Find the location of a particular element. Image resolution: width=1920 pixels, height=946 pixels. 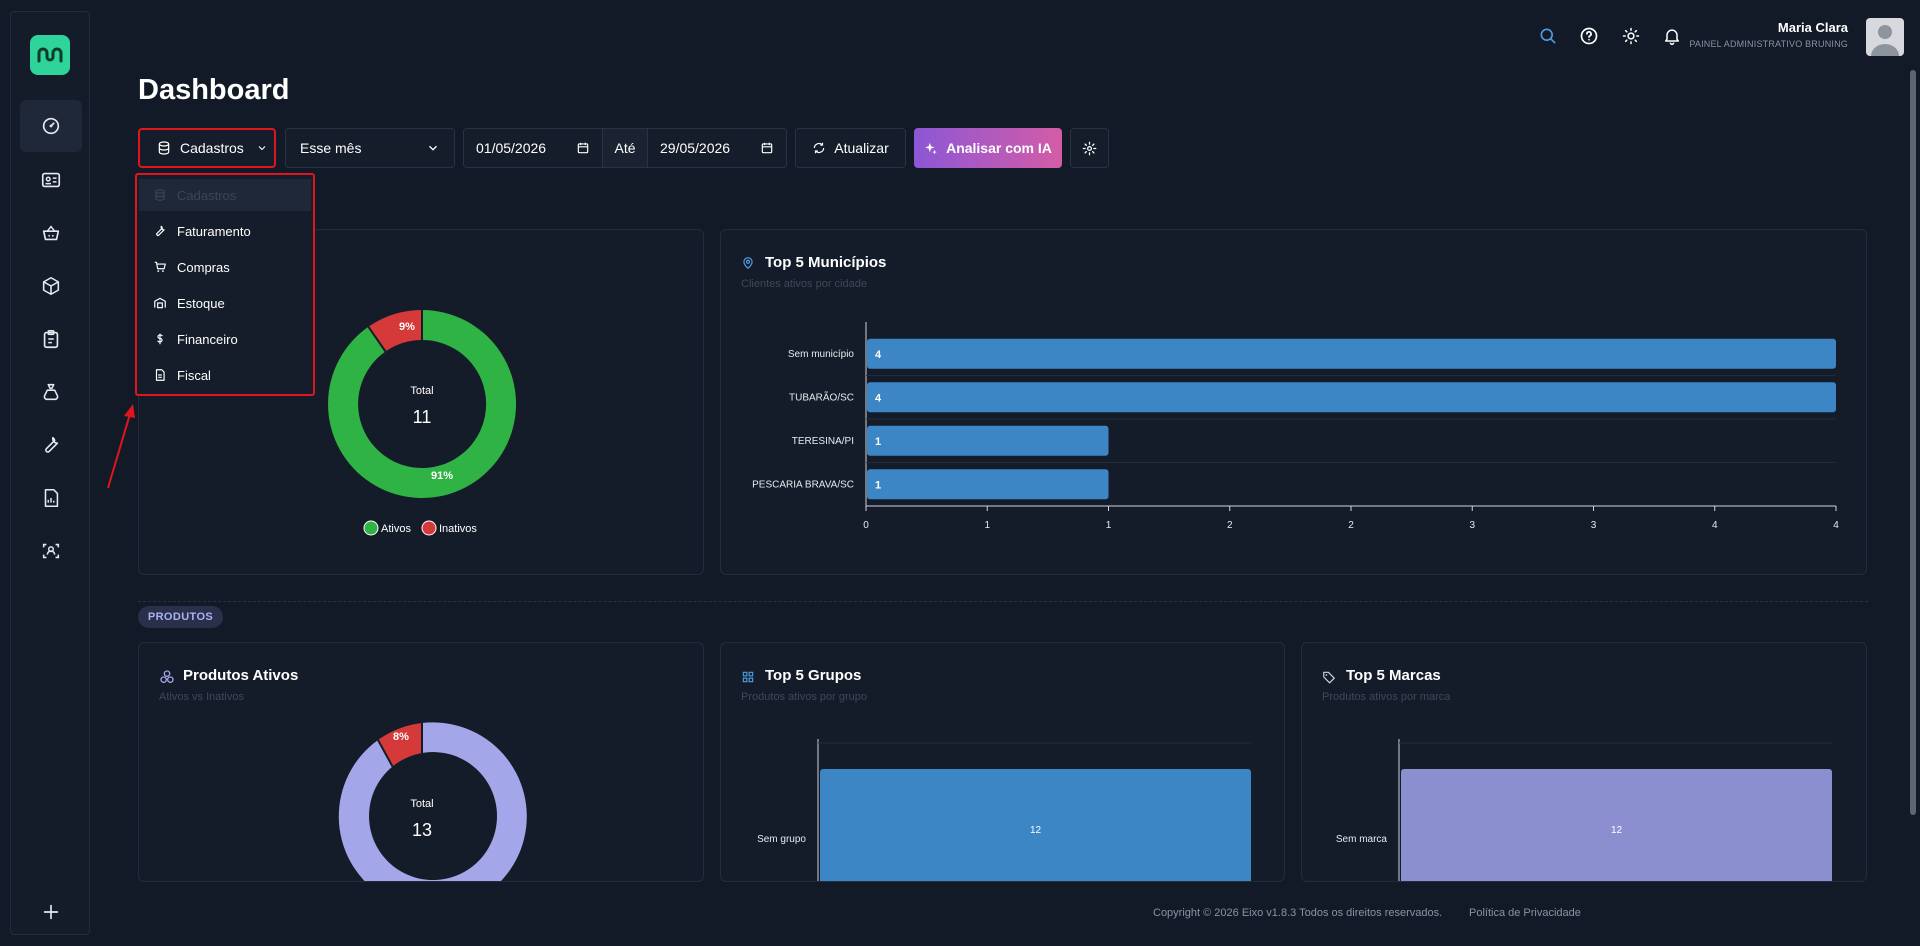

sidebar-item-servicos is located at coordinates (51, 445).